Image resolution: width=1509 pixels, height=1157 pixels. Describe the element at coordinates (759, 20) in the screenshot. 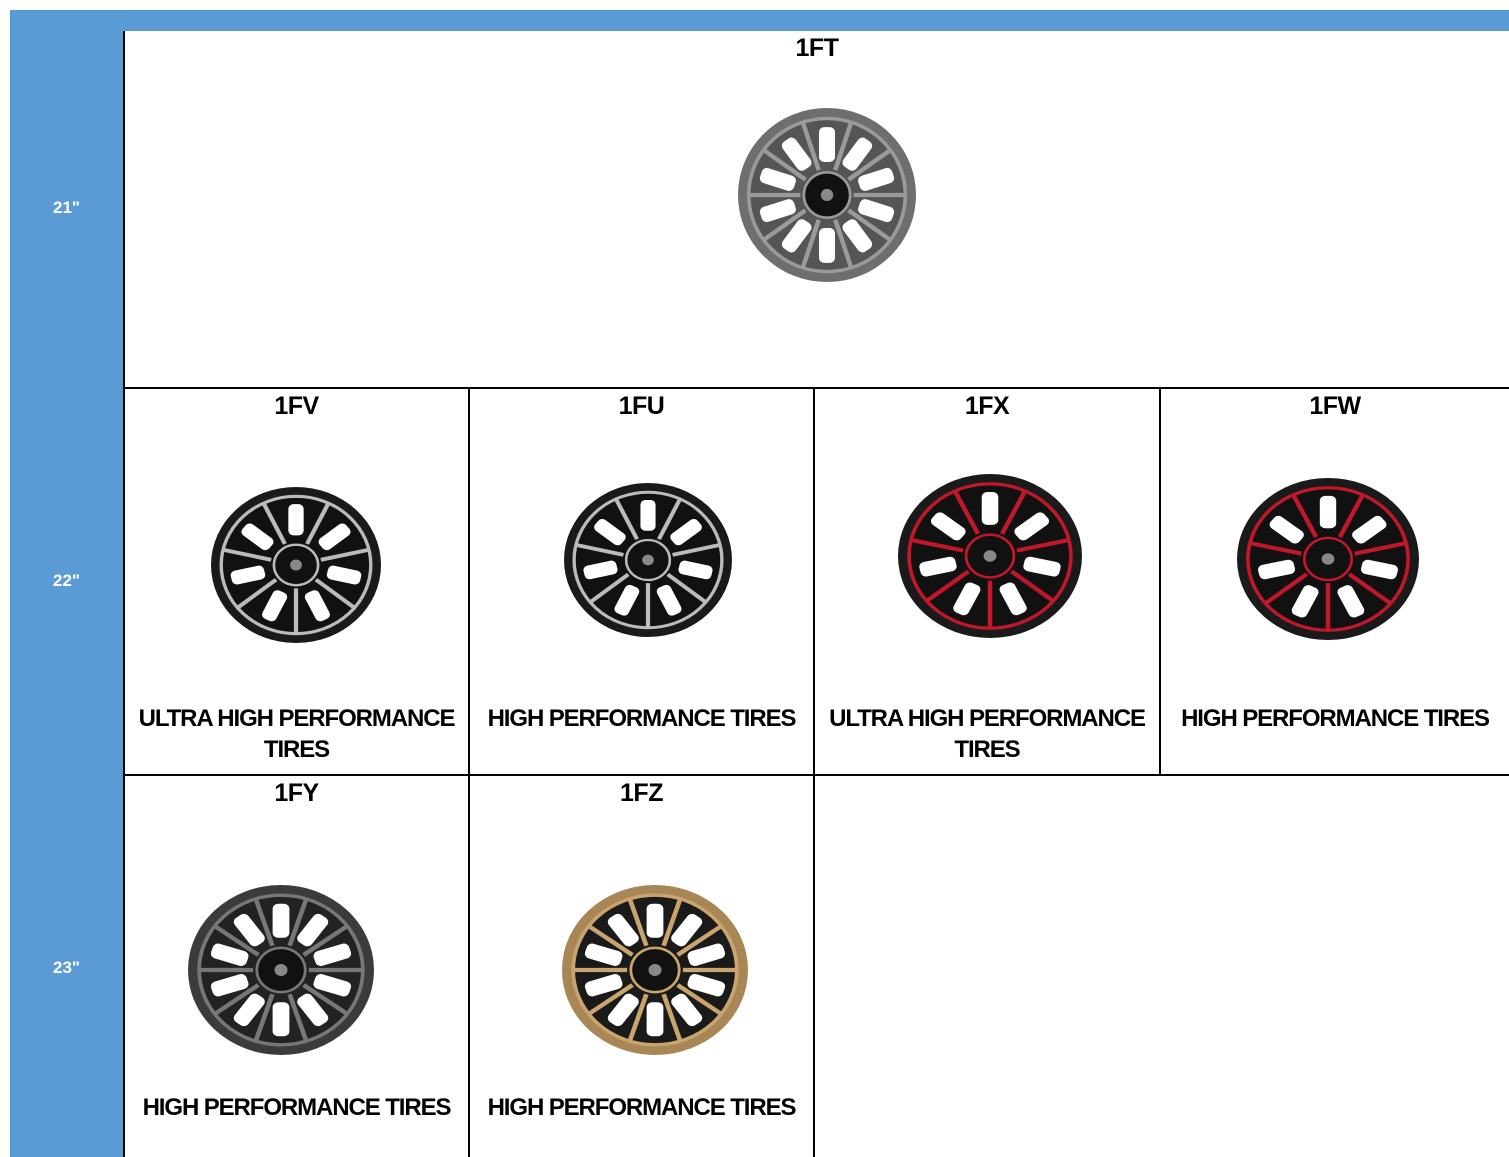

I see `header-bar` at that location.